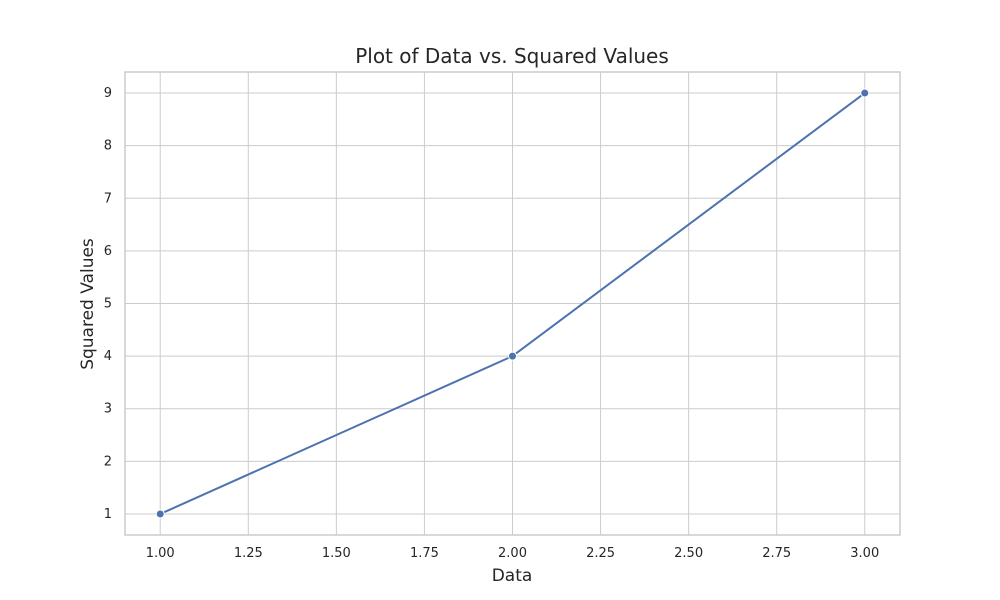 The image size is (1000, 600). What do you see at coordinates (108, 514) in the screenshot?
I see `y-tick-label: 1` at bounding box center [108, 514].